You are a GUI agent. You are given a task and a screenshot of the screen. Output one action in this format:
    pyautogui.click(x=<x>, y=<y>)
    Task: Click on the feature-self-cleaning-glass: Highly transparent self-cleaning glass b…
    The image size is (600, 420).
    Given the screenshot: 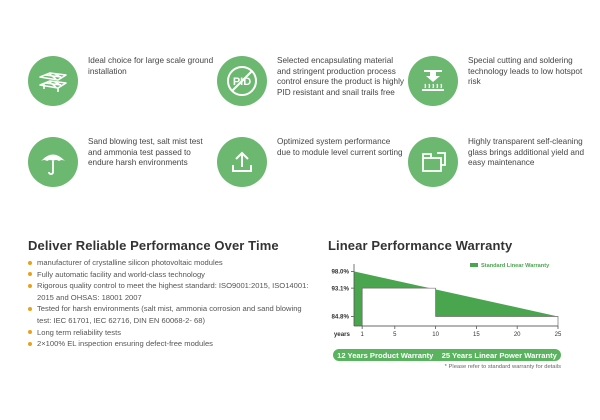 What is the action you would take?
    pyautogui.click(x=500, y=172)
    